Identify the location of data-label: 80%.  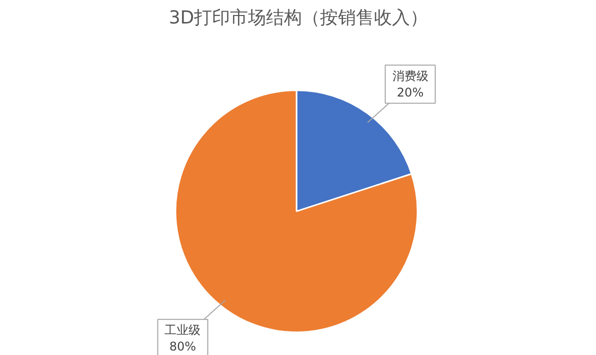
(182, 347).